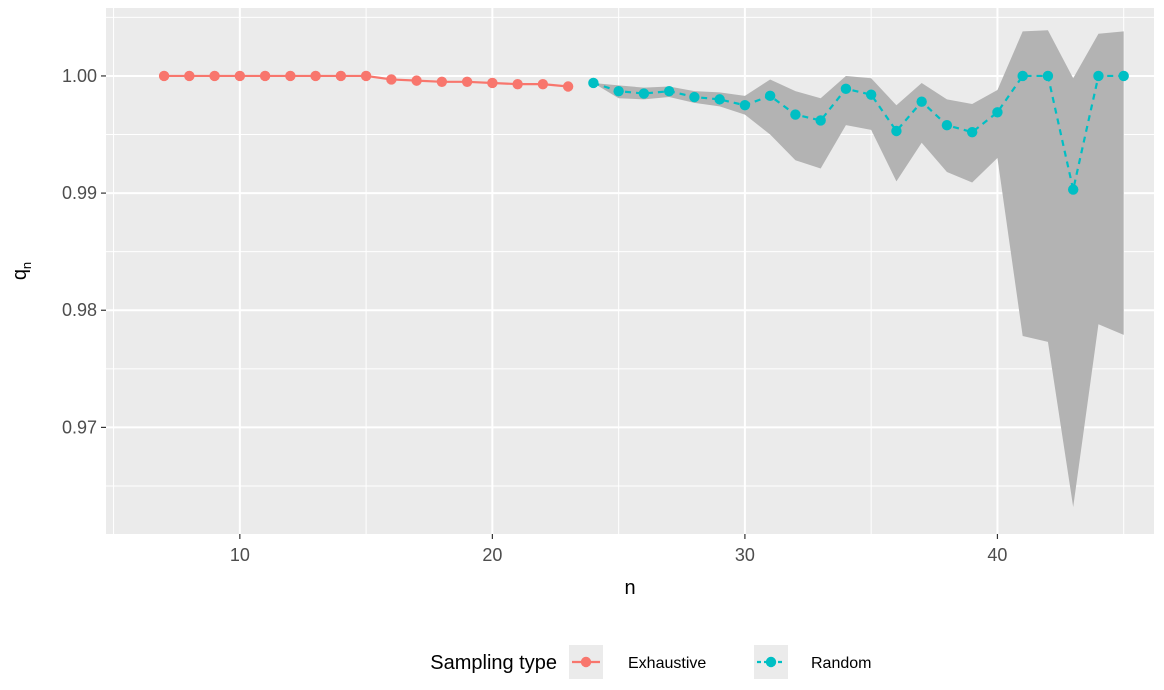 This screenshot has width=1164, height=690. What do you see at coordinates (240, 555) in the screenshot?
I see `x-tick-label: 10` at bounding box center [240, 555].